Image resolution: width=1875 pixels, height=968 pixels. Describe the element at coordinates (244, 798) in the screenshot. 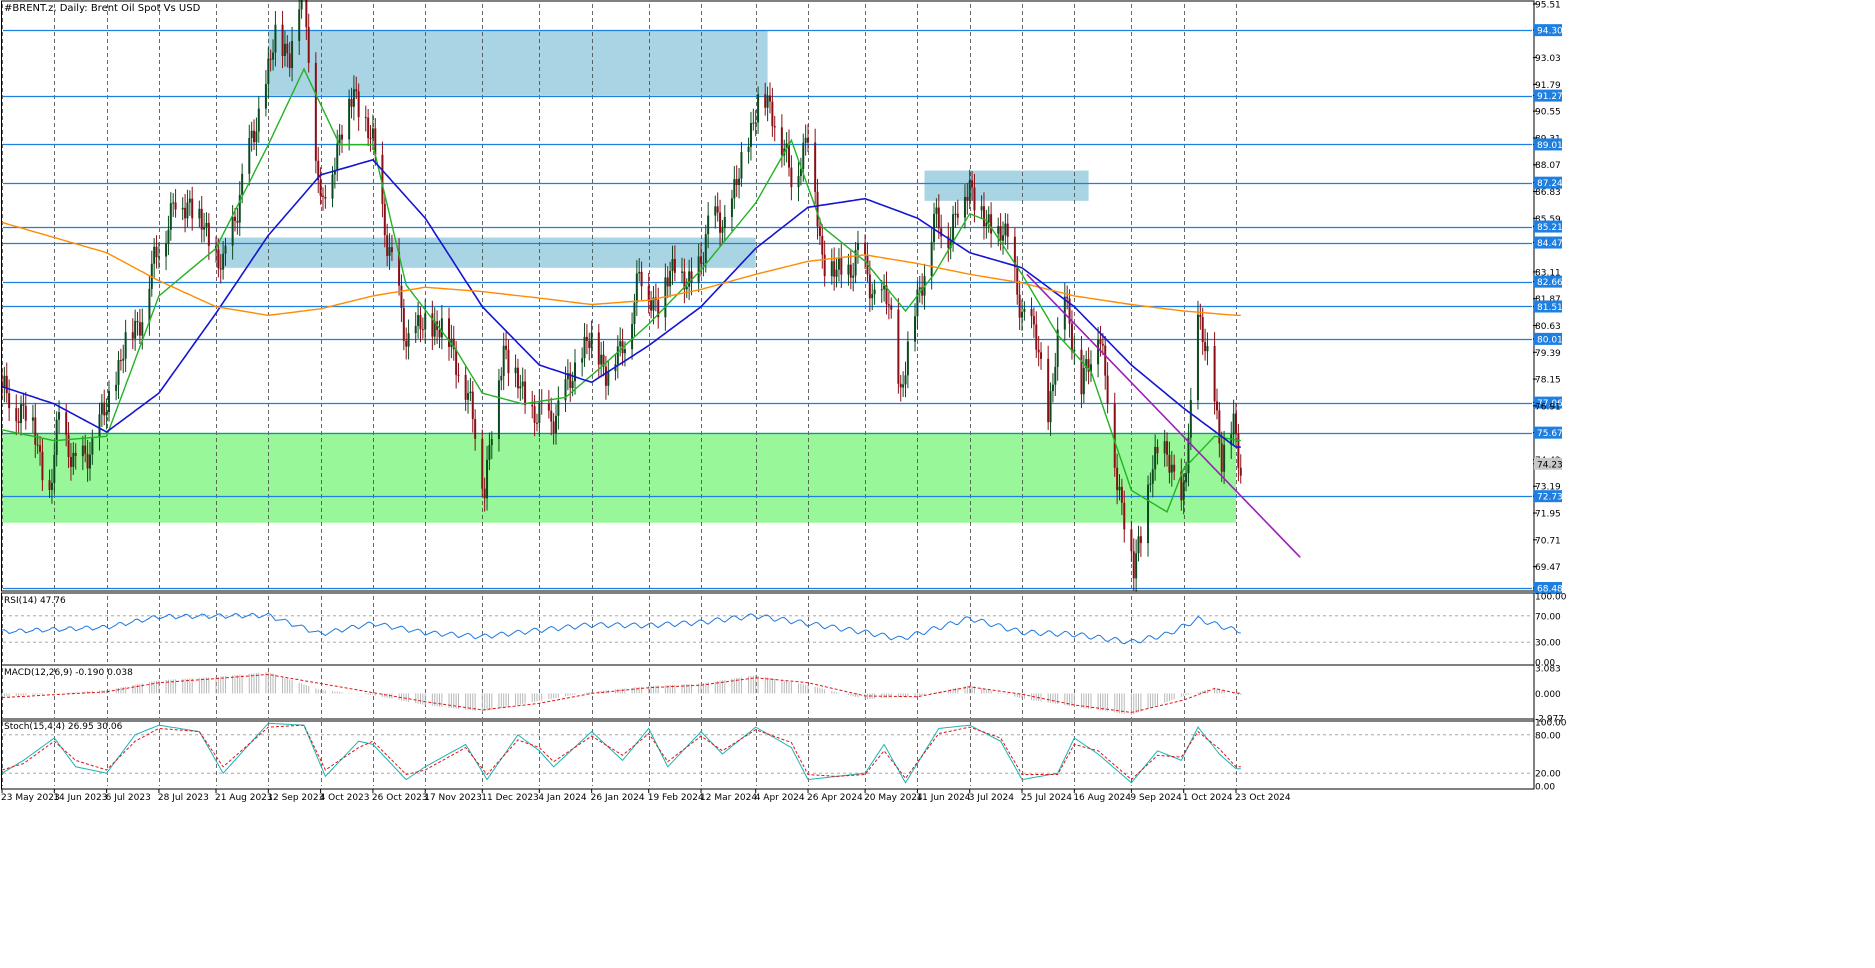

I see `time-tick-label: 21 Aug 2023` at that location.